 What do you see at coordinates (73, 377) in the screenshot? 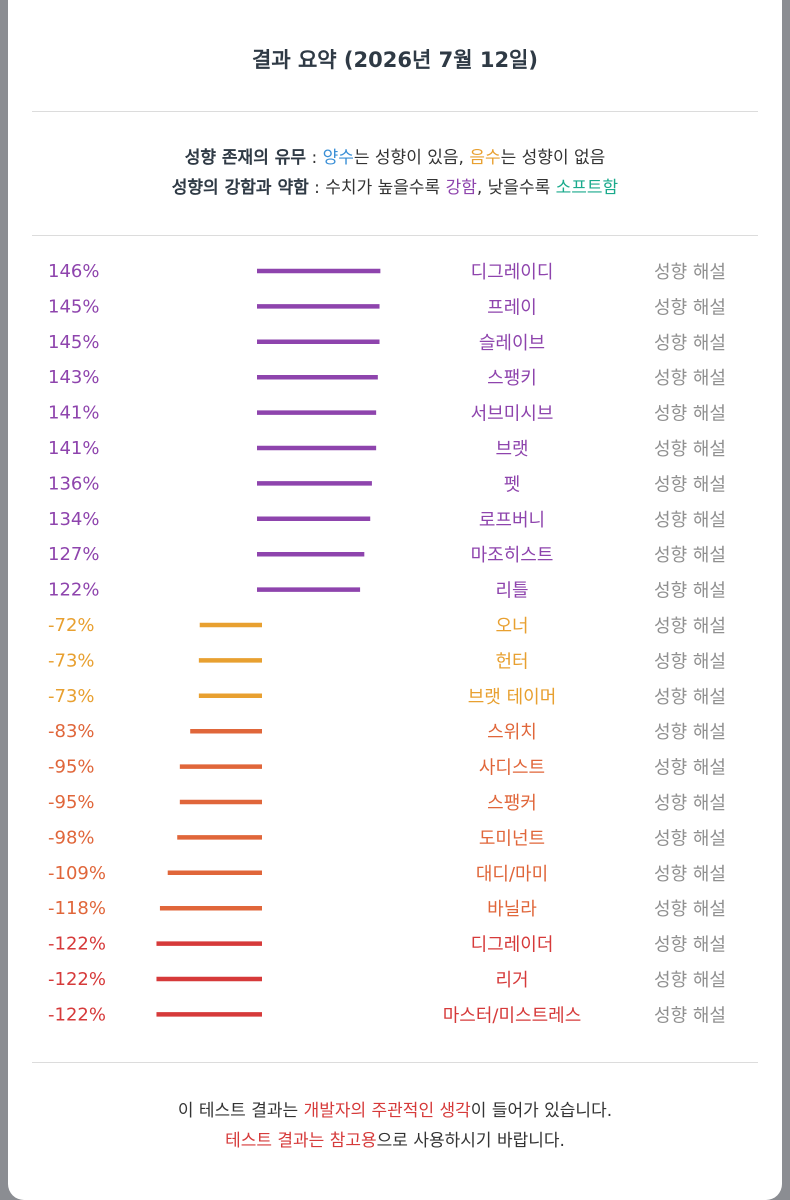
I see `value-label: 143%` at bounding box center [73, 377].